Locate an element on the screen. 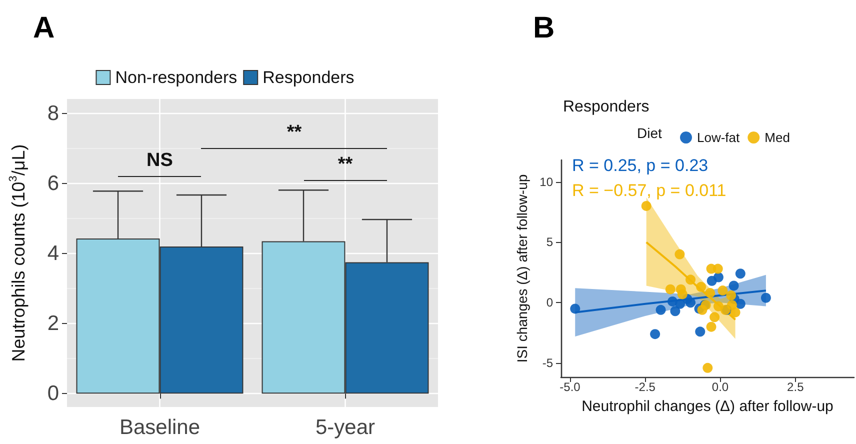  chart-title: B is located at coordinates (544, 28).